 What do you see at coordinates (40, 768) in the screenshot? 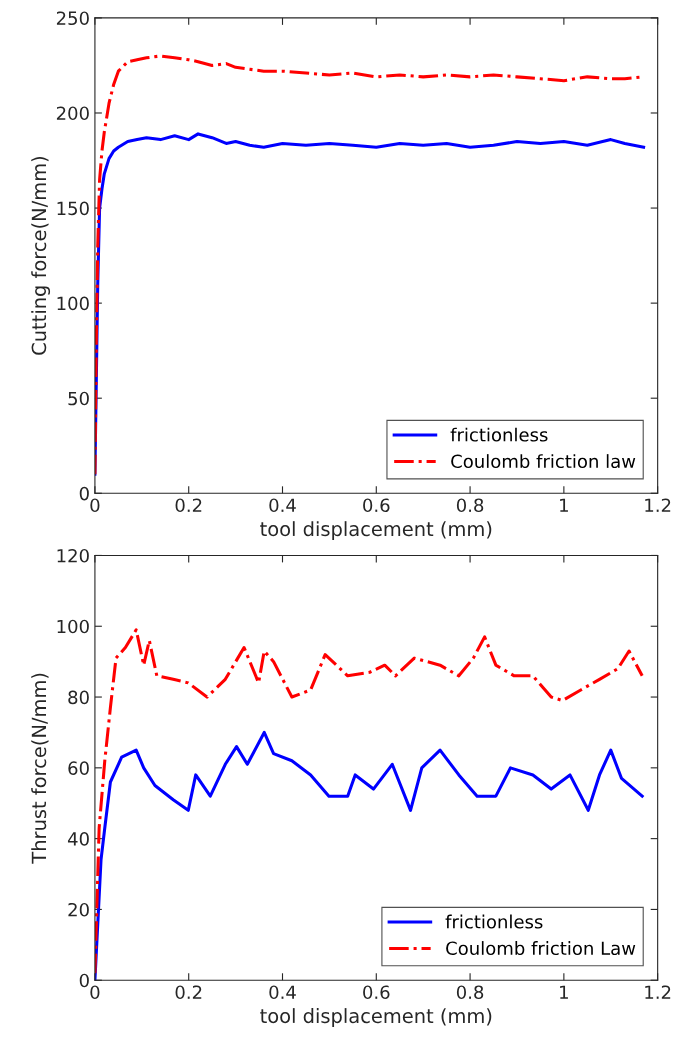
I see `y-axis-title: Thrust force(N/mm)` at bounding box center [40, 768].